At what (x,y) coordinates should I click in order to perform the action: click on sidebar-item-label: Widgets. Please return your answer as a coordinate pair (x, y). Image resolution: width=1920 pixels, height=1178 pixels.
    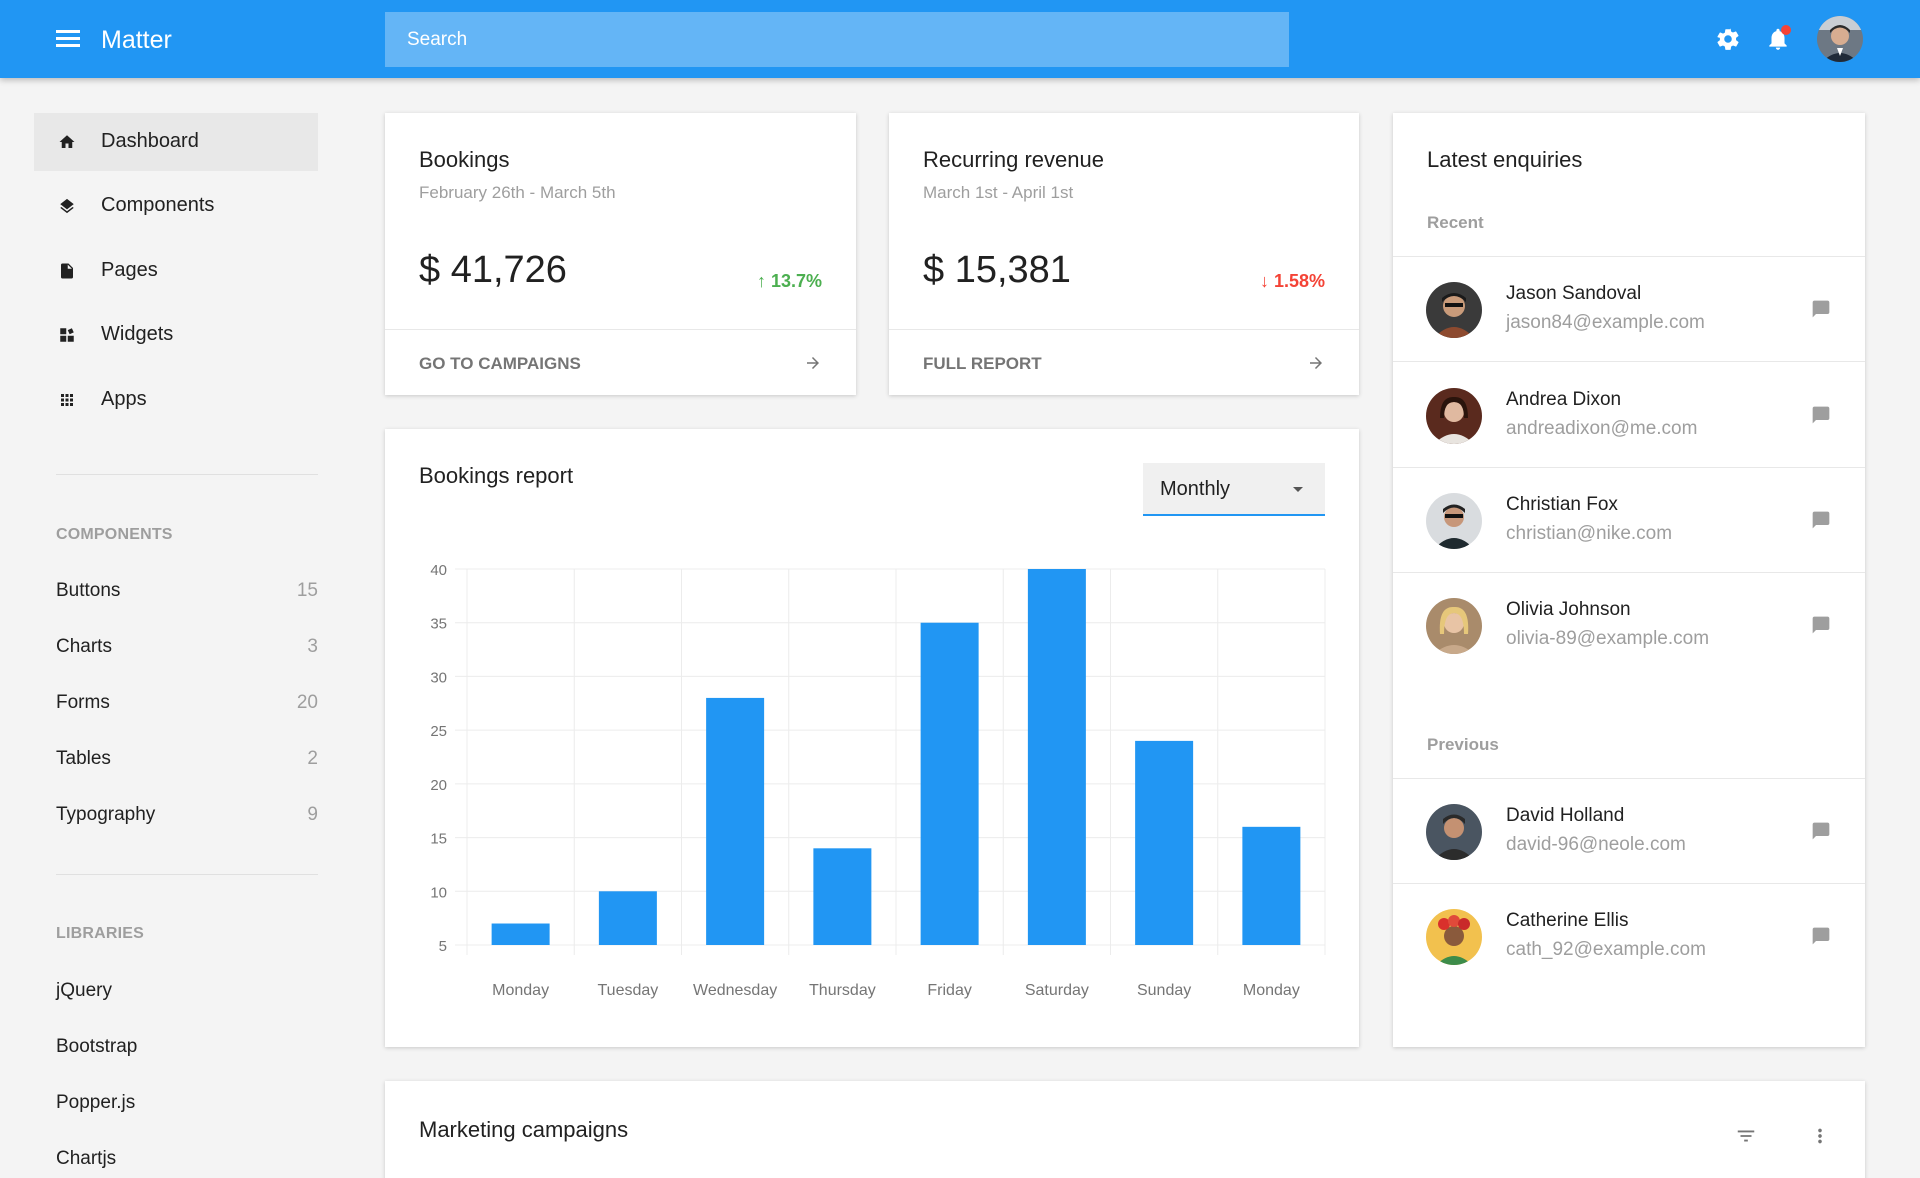
    Looking at the image, I should click on (137, 334).